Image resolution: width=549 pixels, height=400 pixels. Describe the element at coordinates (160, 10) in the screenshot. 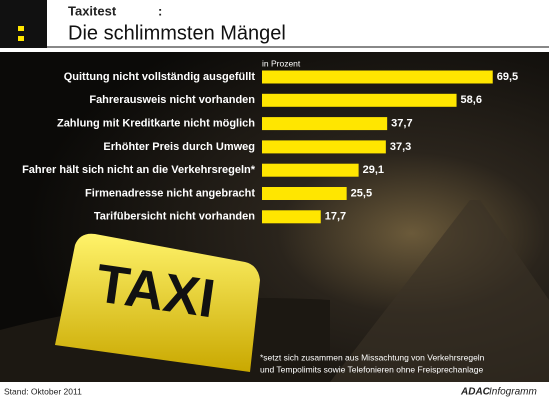

I see `kicker-colon: :` at that location.